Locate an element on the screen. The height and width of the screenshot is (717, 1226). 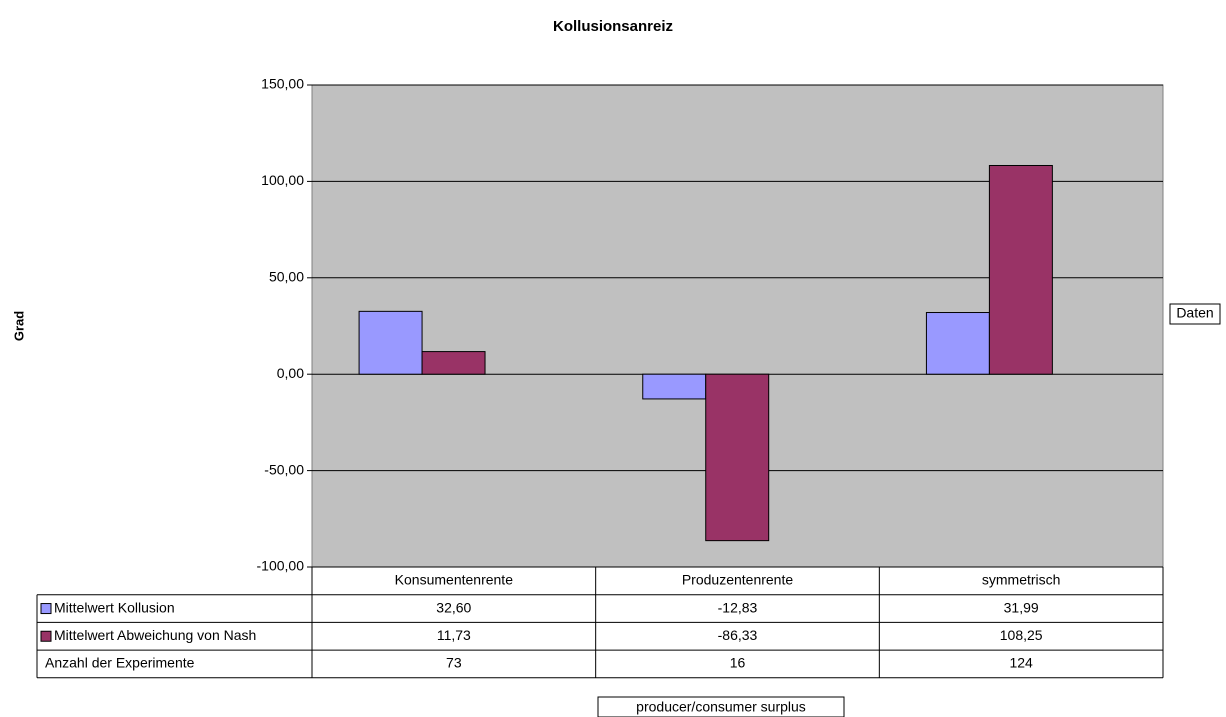
y-tick-label: 0,00 is located at coordinates (290, 373).